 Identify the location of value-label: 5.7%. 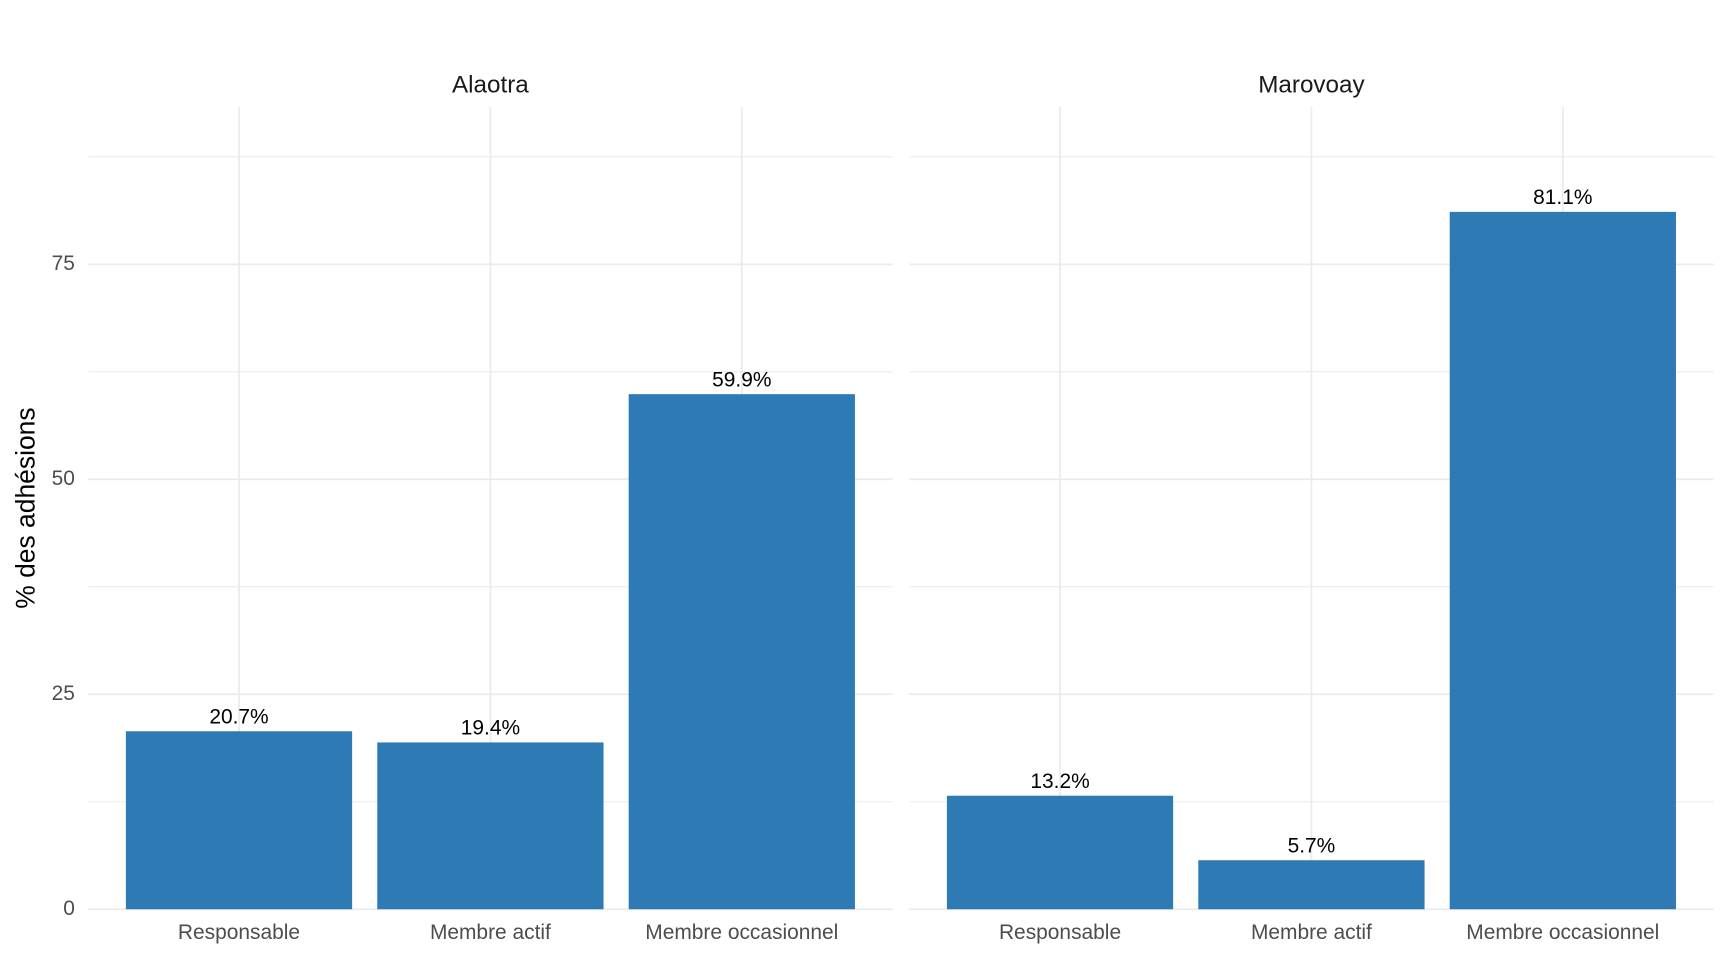
(1312, 846).